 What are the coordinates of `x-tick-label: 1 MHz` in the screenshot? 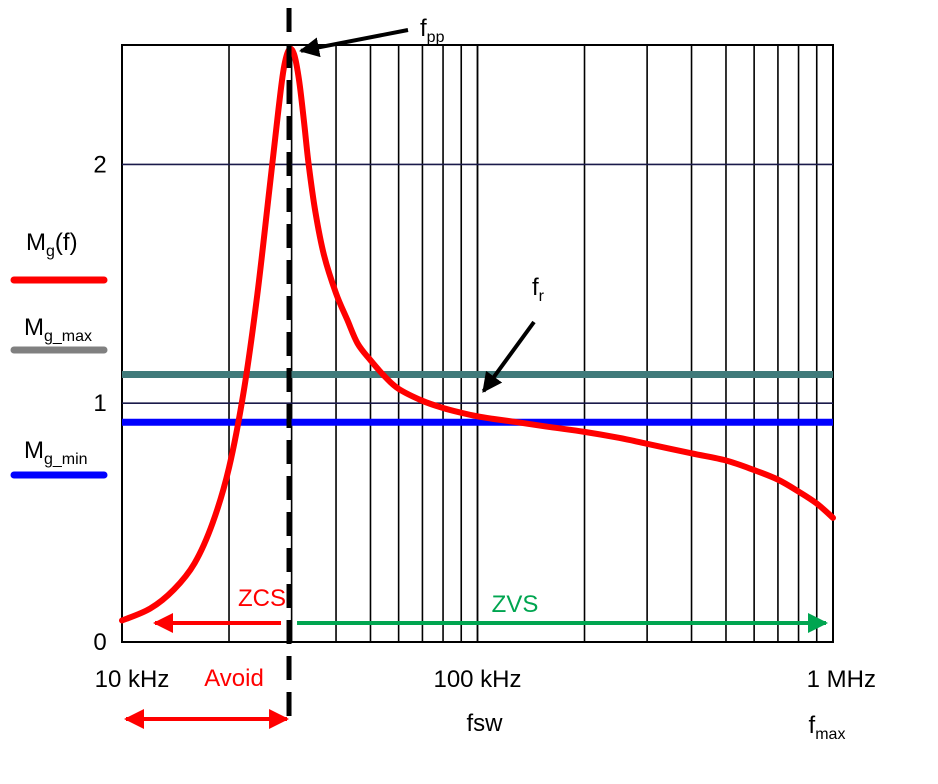 It's located at (841, 679).